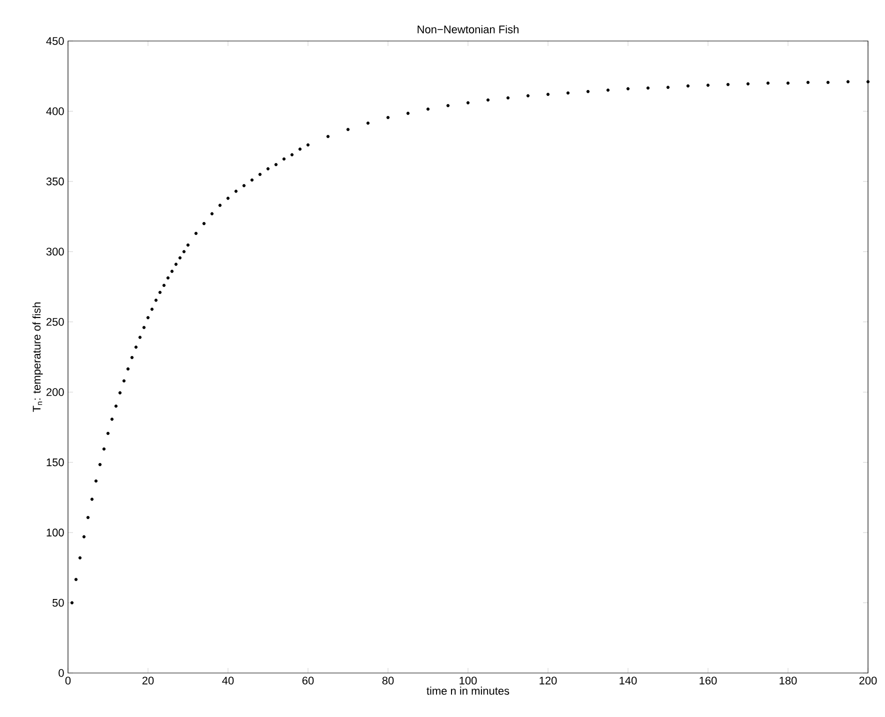  What do you see at coordinates (468, 690) in the screenshot?
I see `x-axis-title: time n in minutes` at bounding box center [468, 690].